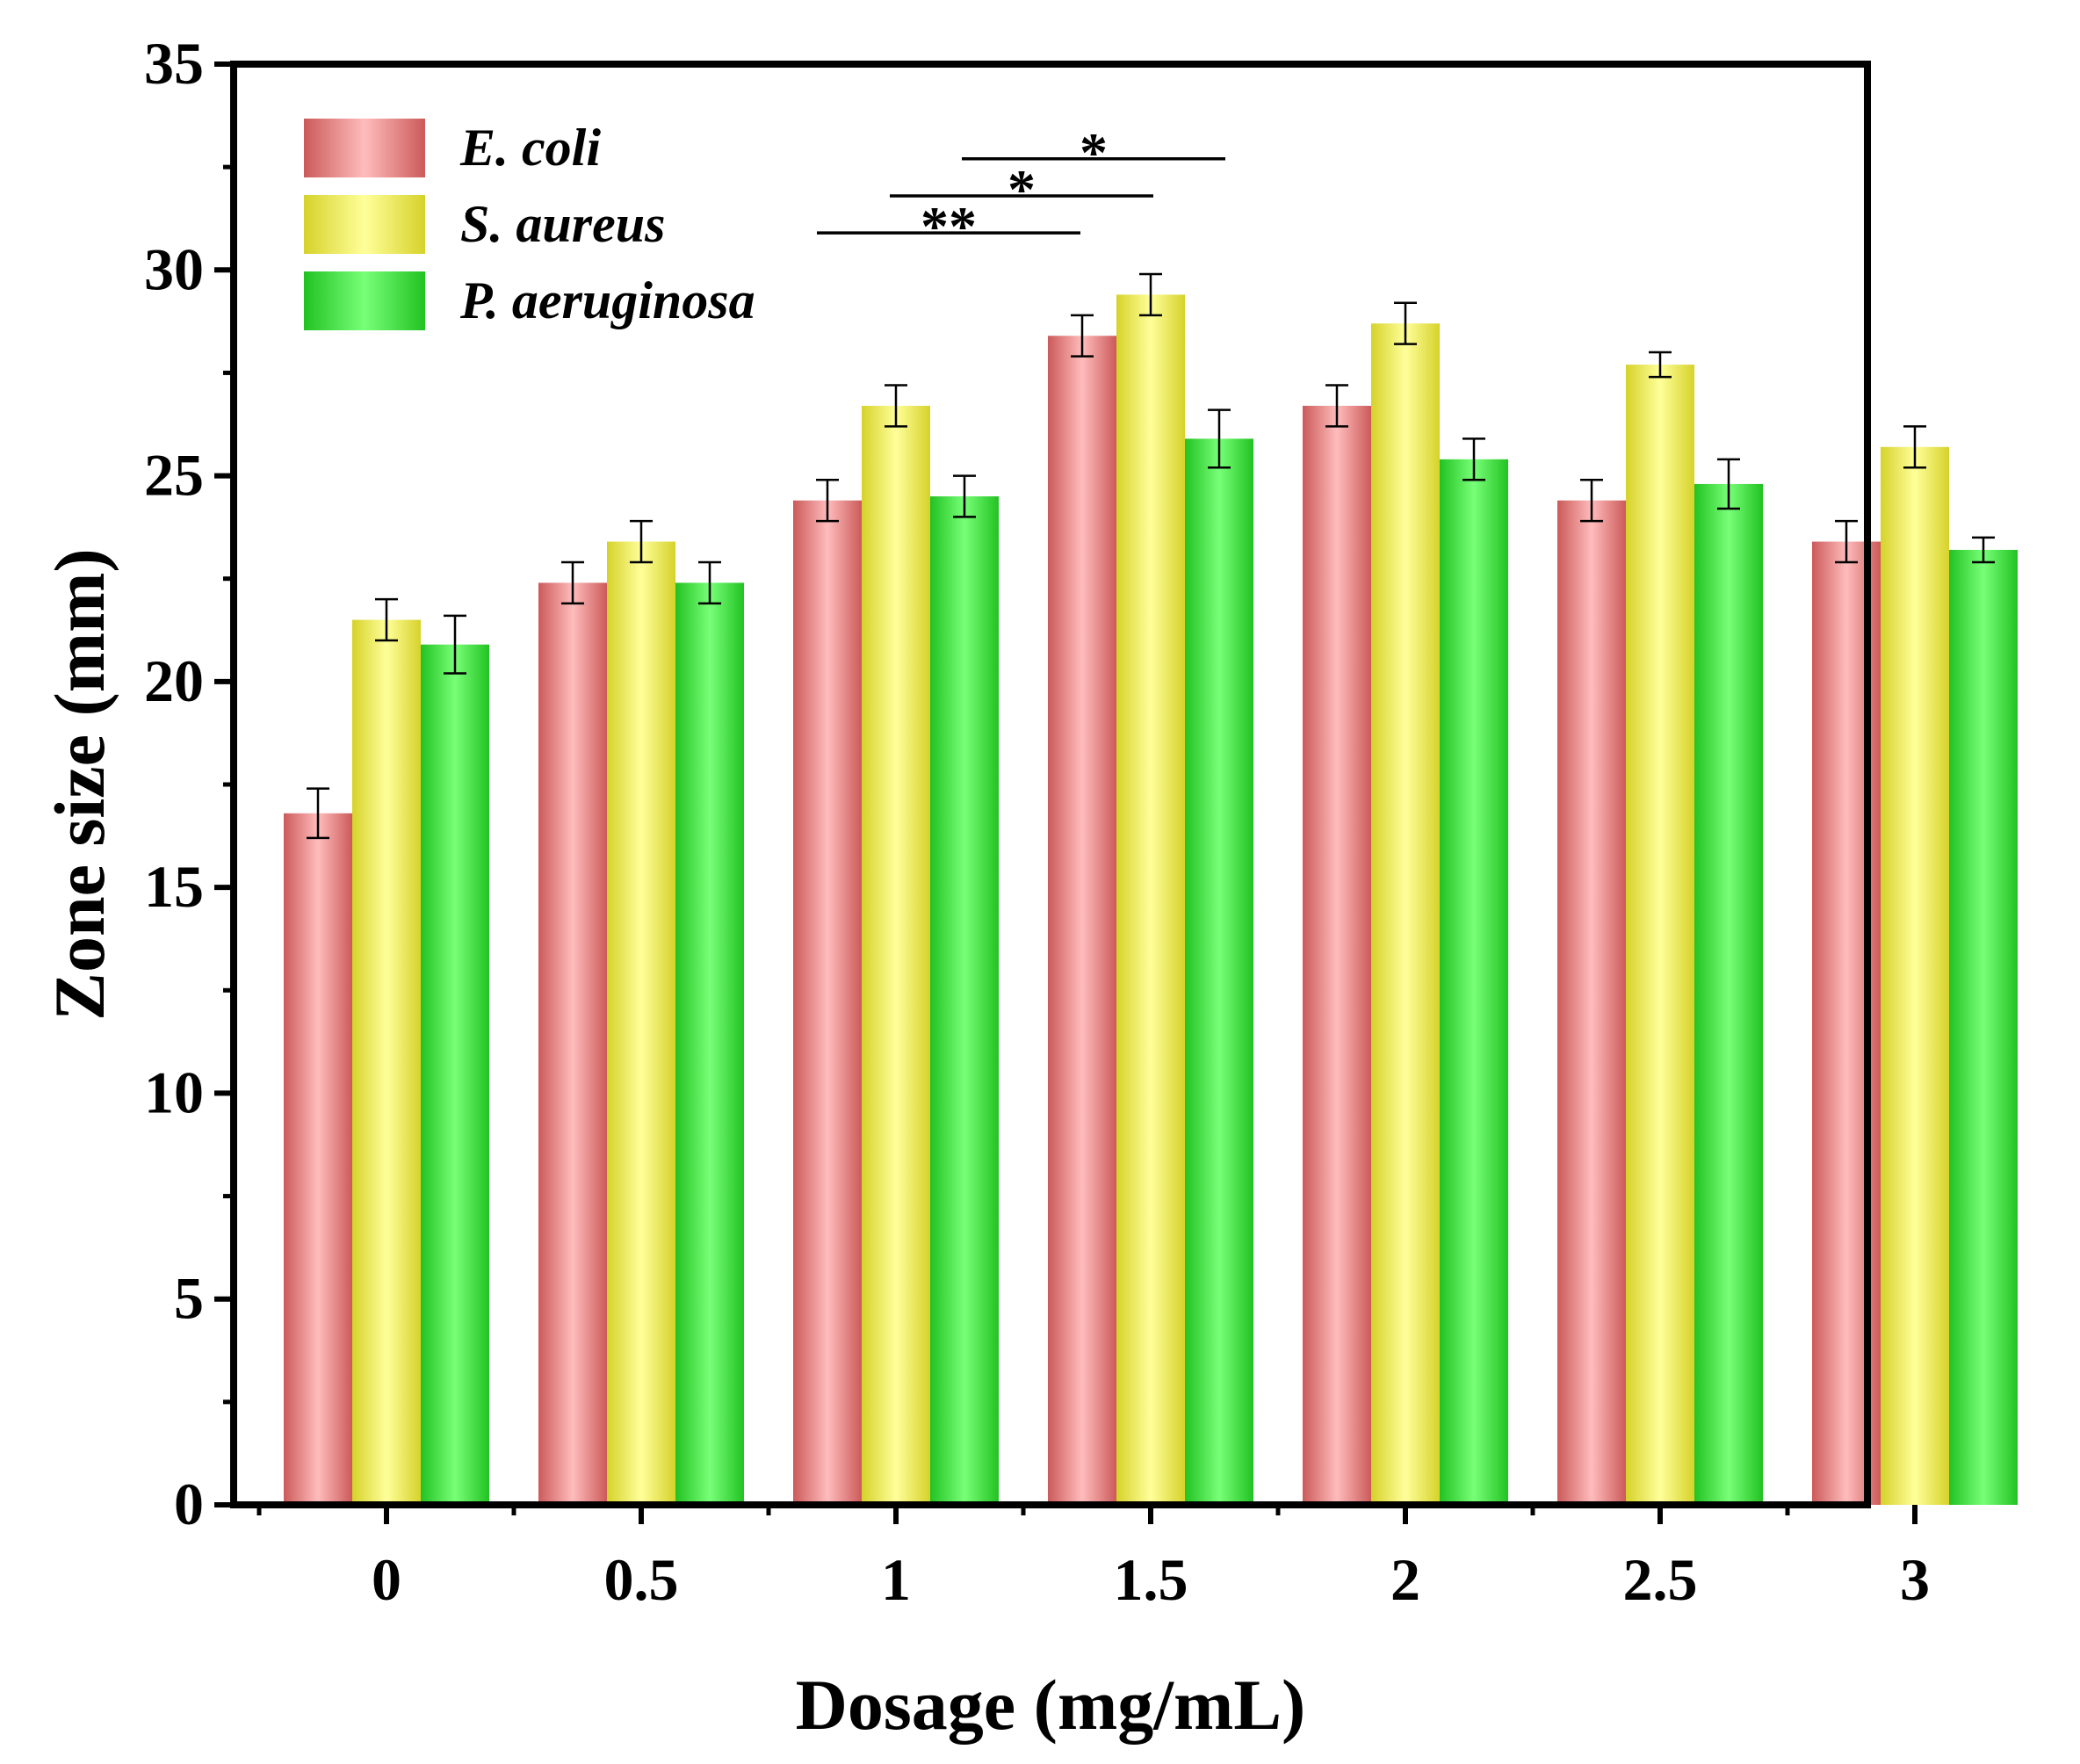 The height and width of the screenshot is (1764, 2080). What do you see at coordinates (174, 887) in the screenshot?
I see `y-tick-label-15: 15` at bounding box center [174, 887].